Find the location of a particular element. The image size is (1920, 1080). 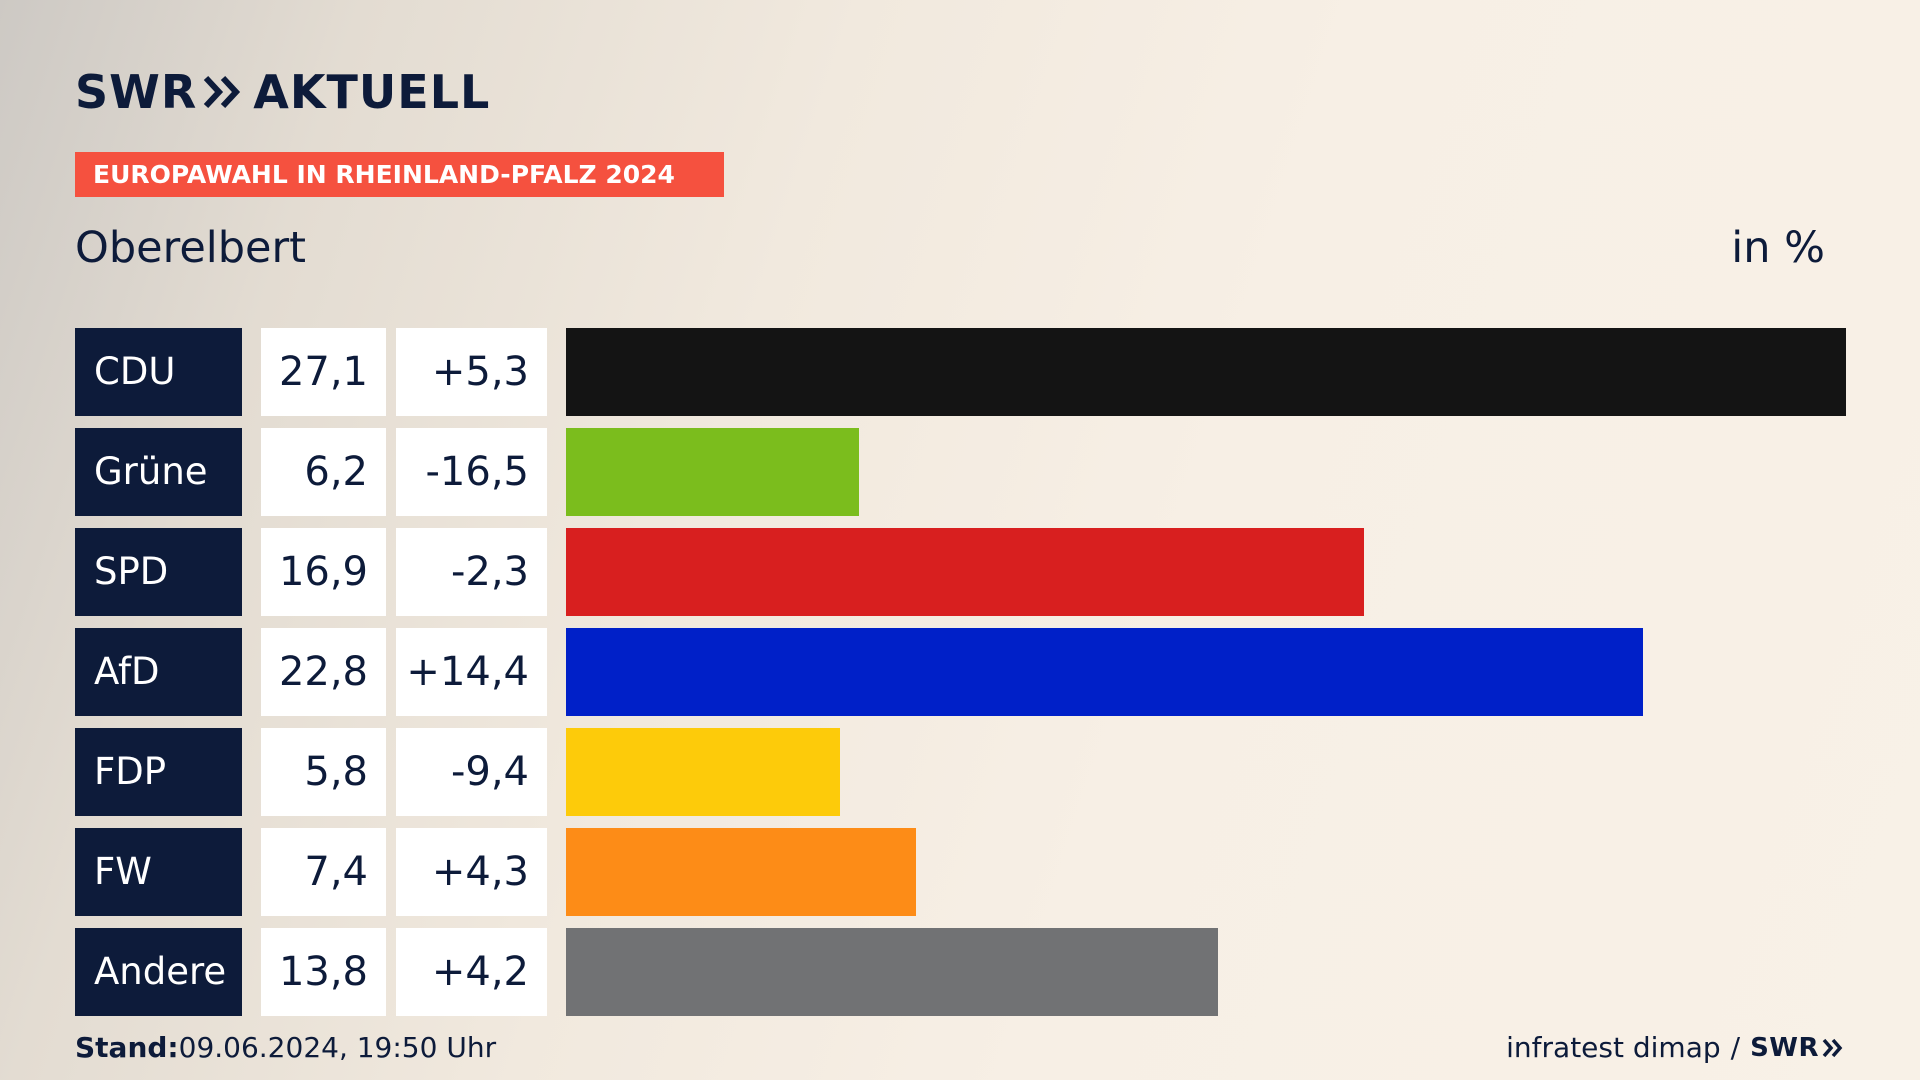

party-label: SPD is located at coordinates (158, 572).